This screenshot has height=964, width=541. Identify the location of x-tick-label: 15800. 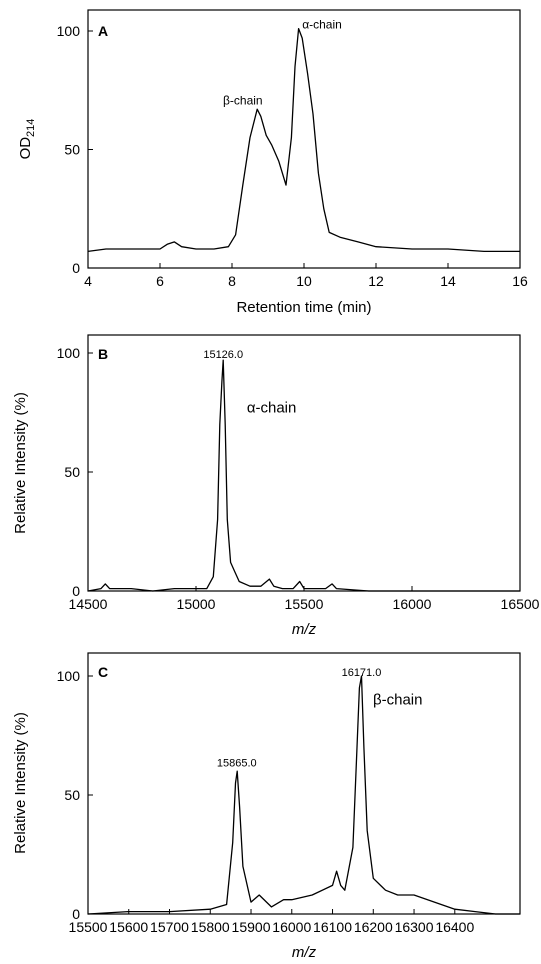
(210, 927).